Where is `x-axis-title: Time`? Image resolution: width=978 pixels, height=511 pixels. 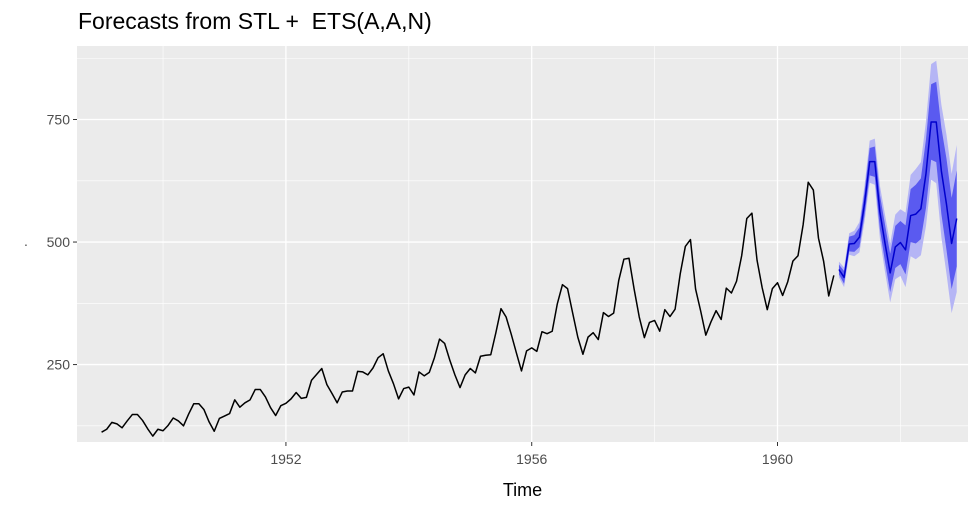
x-axis-title: Time is located at coordinates (522, 490).